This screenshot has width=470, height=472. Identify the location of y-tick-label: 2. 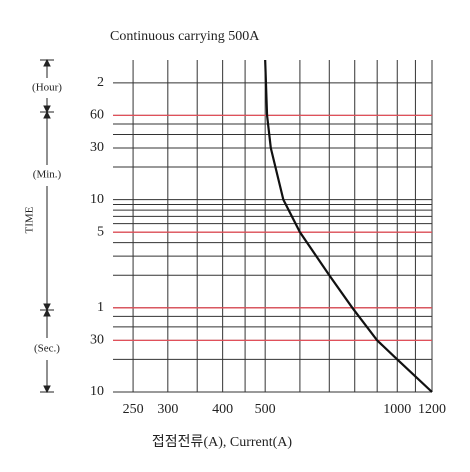
(100, 82).